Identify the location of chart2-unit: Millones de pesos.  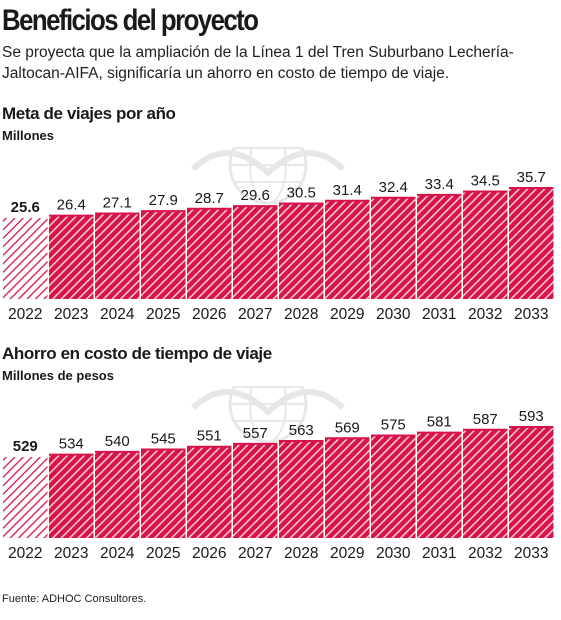
(58, 375).